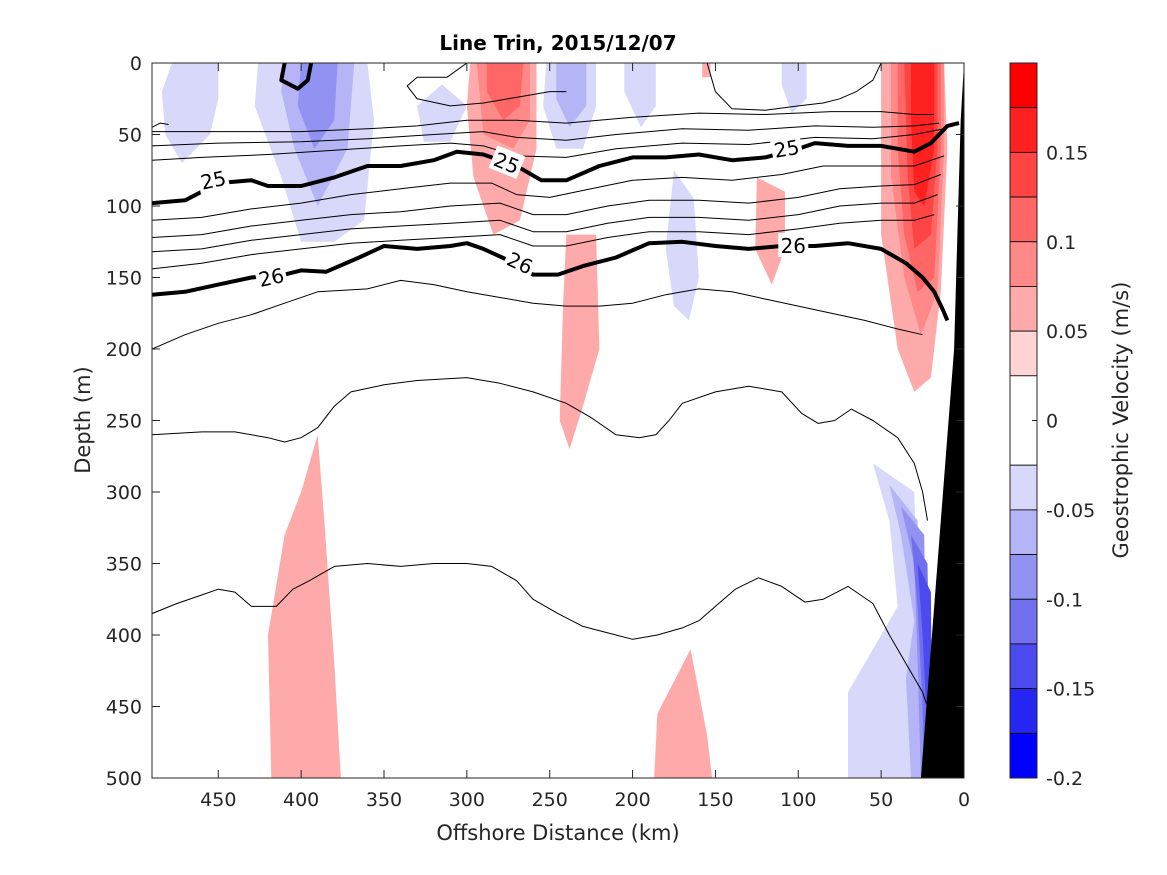 This screenshot has width=1167, height=875. Describe the element at coordinates (715, 800) in the screenshot. I see `x-tick-label: 150` at that location.